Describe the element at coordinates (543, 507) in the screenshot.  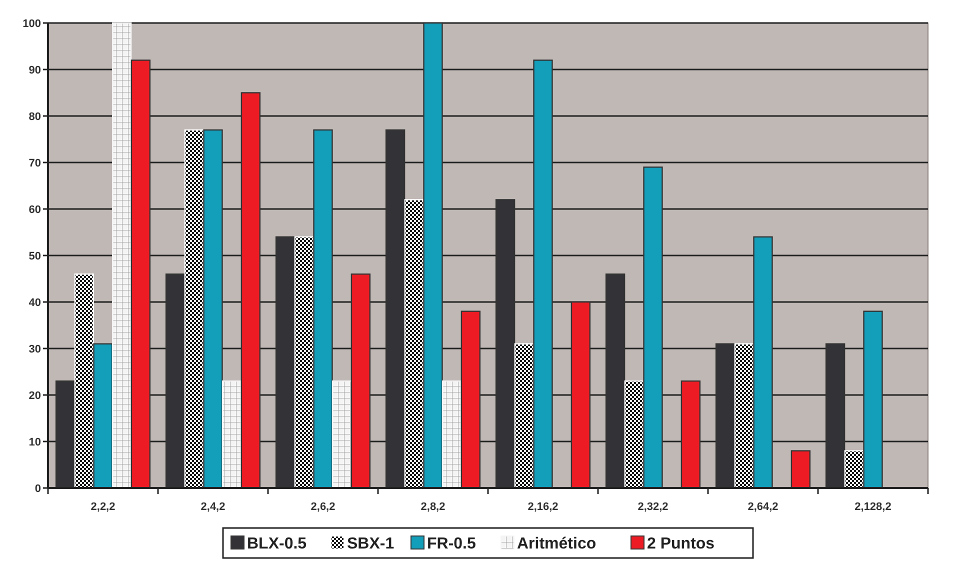
I see `x-tick-label: 2,16,2` at that location.